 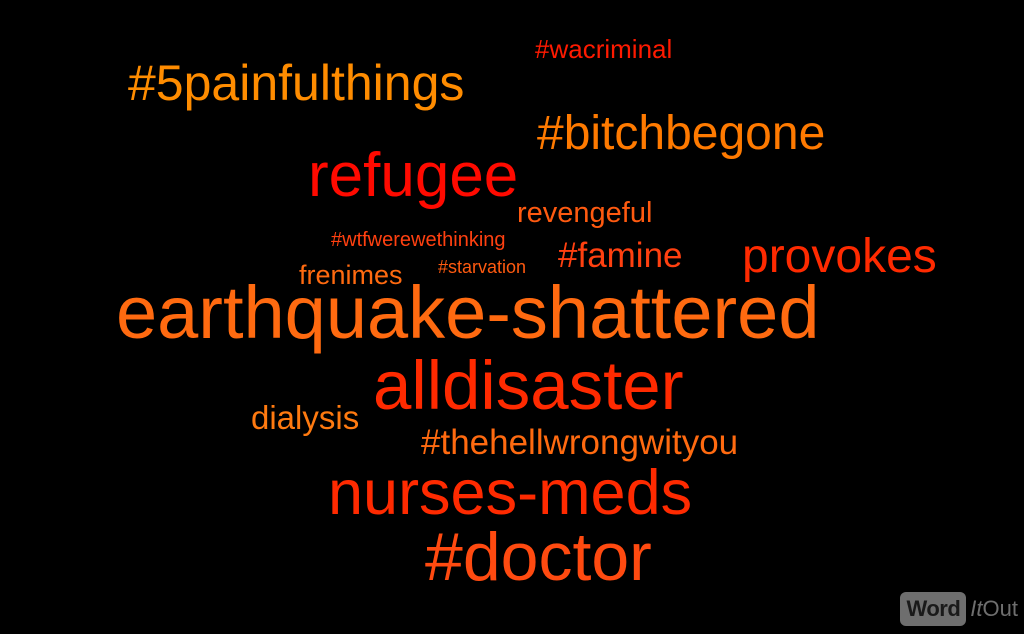 What do you see at coordinates (468, 312) in the screenshot?
I see `word-earthquake-shattered: earthquake-shattered` at bounding box center [468, 312].